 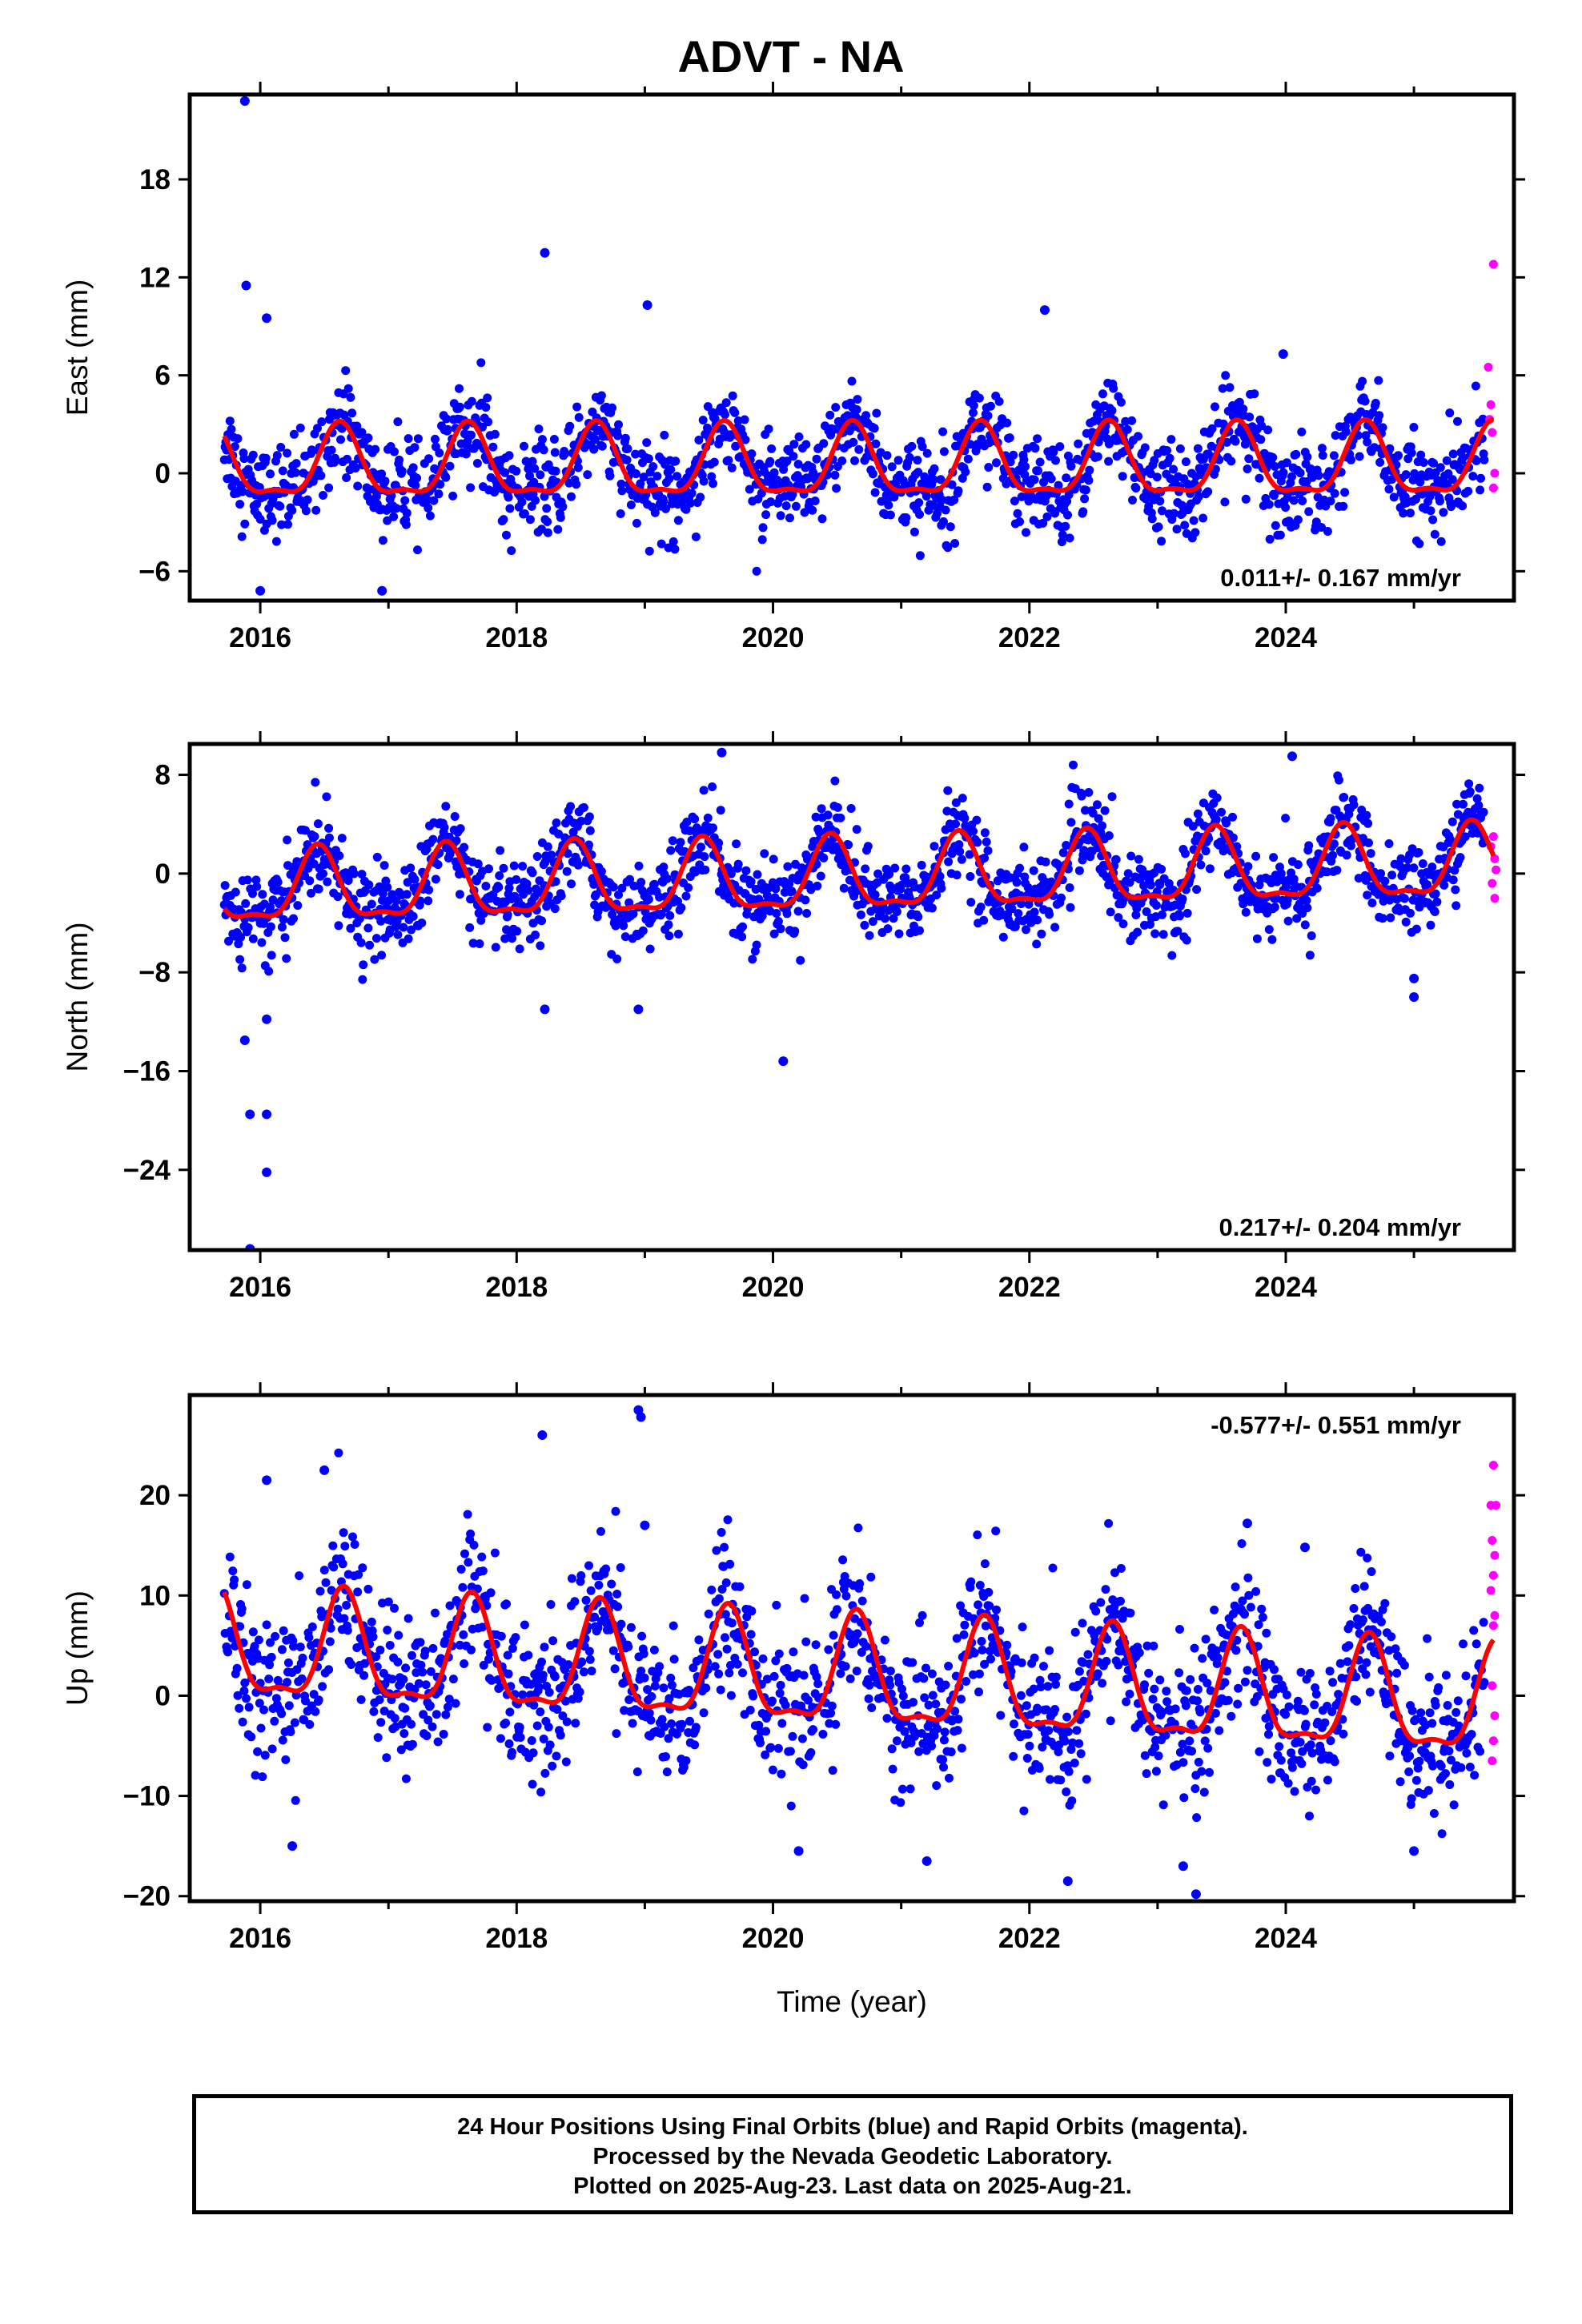 I want to click on rate-label: 0.011+/- 0.167 mm/yr, so click(x=1340, y=578).